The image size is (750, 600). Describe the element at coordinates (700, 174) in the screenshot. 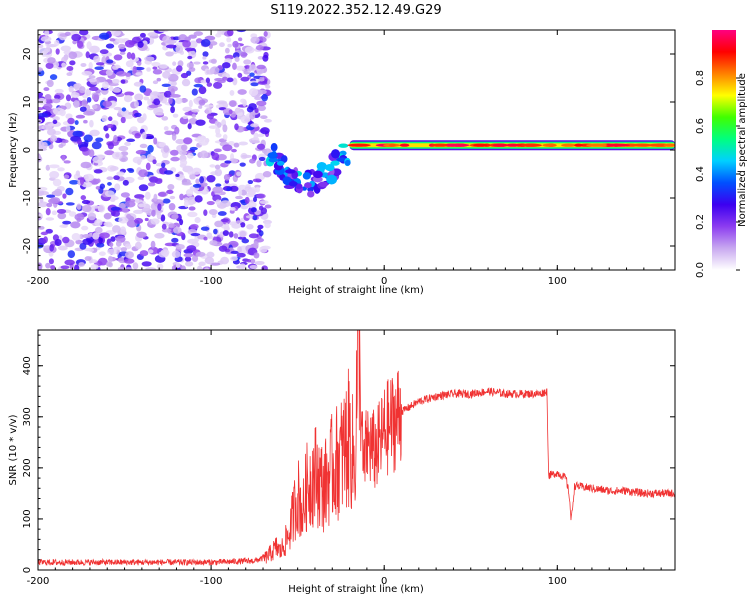

I see `colorbar-tick-label: 0.4` at that location.